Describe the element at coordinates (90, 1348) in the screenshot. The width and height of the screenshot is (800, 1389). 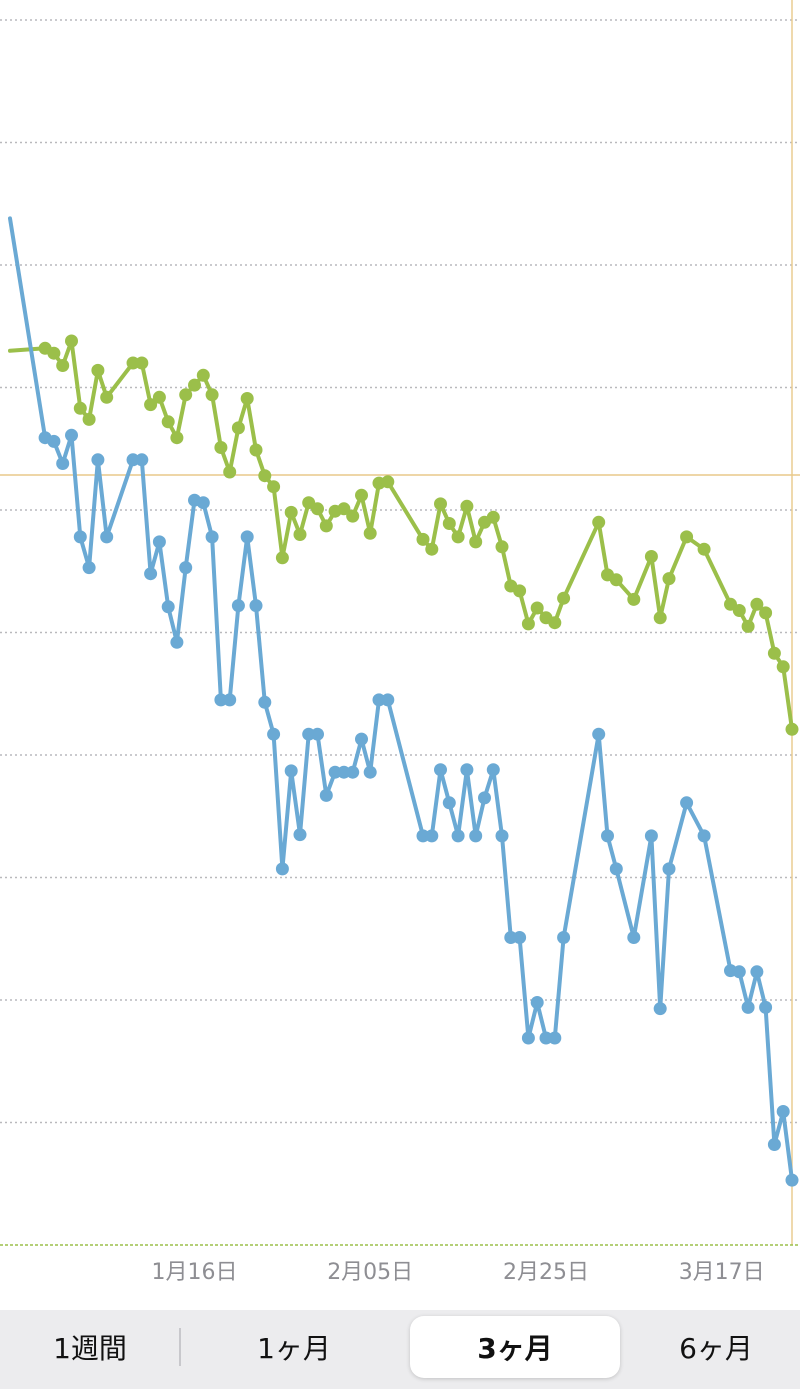
I see `range-option-1-week: 1週間` at that location.